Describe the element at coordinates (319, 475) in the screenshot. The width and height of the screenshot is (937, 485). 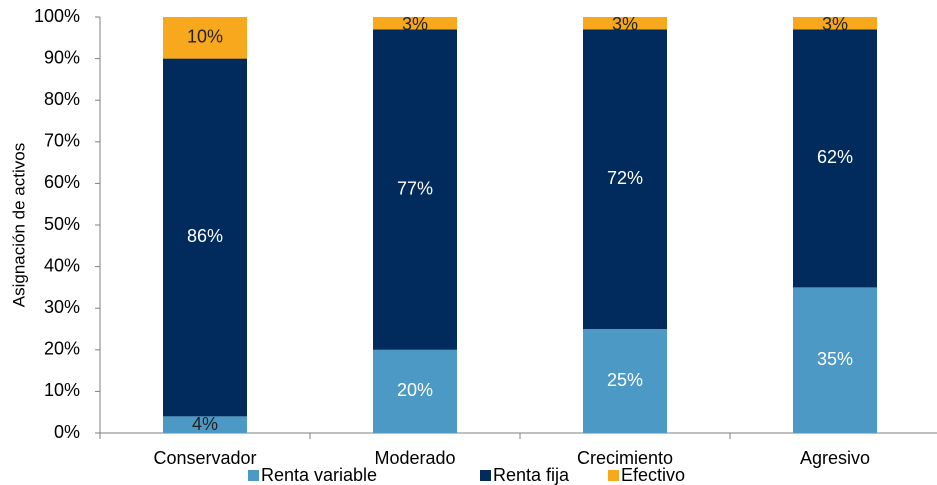
I see `legend-label: Renta variable` at that location.